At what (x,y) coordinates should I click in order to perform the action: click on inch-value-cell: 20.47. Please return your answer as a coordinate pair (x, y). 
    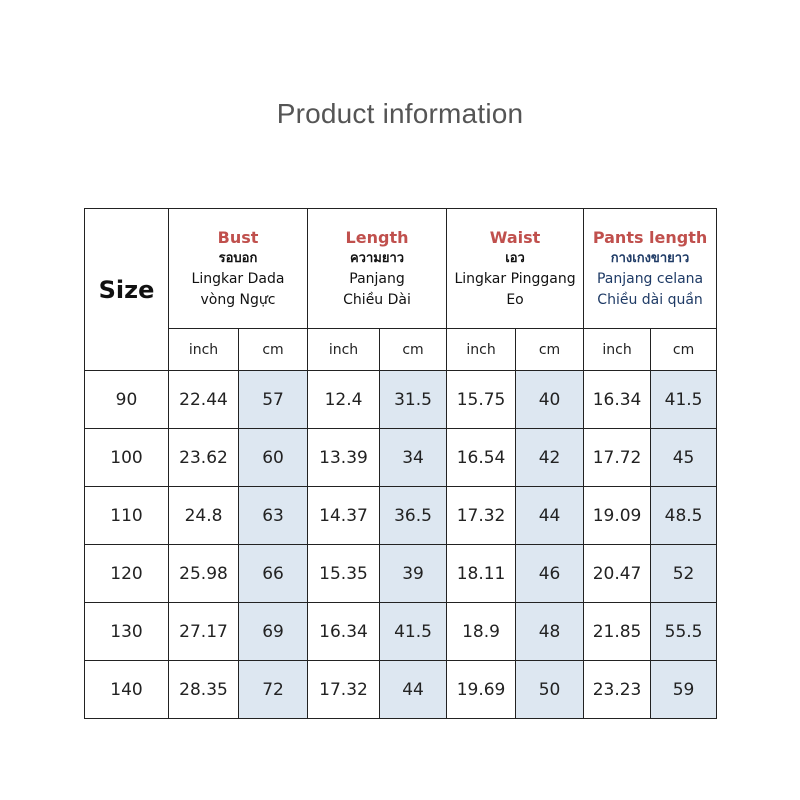
    Looking at the image, I should click on (617, 573).